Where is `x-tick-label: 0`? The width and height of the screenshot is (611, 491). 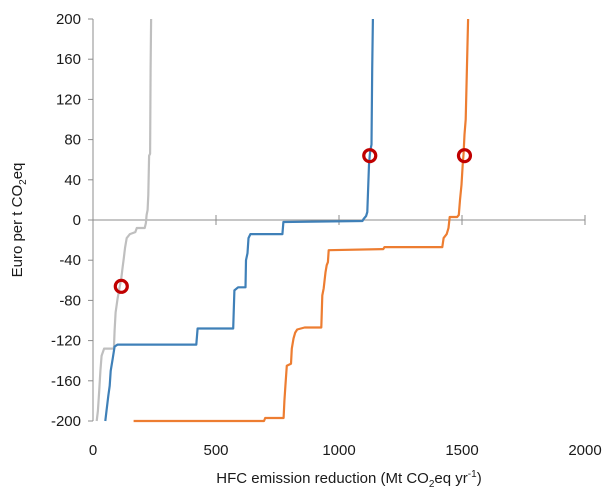 x-tick-label: 0 is located at coordinates (93, 450).